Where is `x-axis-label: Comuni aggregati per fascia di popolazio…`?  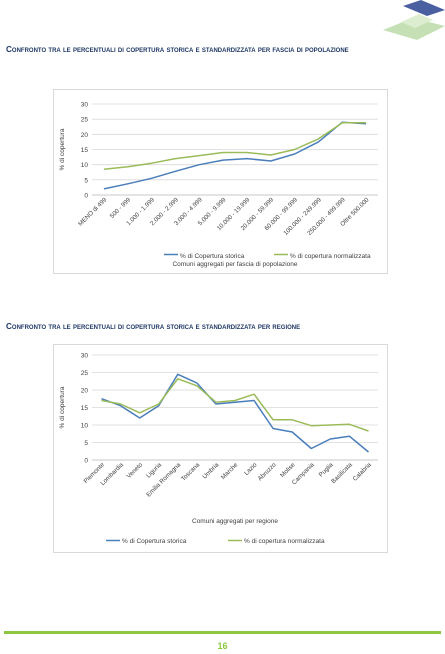
x-axis-label: Comuni aggregati per fascia di popolazio… is located at coordinates (234, 264).